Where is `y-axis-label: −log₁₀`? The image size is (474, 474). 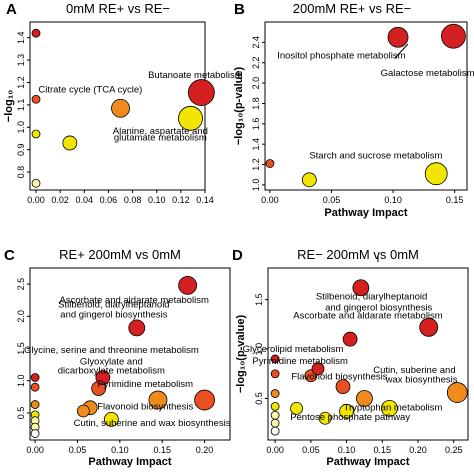
y-axis-label: −log₁₀ is located at coordinates (9, 106).